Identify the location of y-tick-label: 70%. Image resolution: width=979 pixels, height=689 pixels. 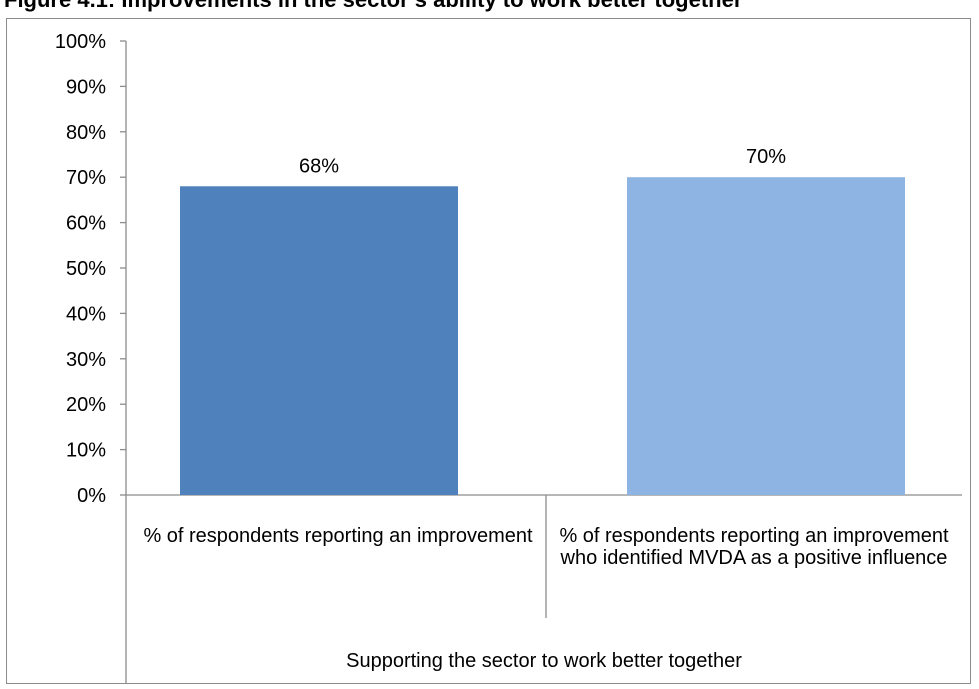
(86, 178).